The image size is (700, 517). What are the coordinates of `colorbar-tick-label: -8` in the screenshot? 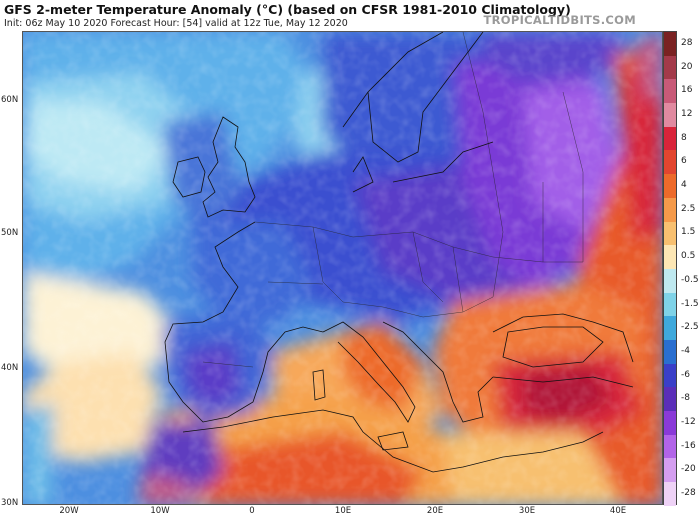 It's located at (685, 398).